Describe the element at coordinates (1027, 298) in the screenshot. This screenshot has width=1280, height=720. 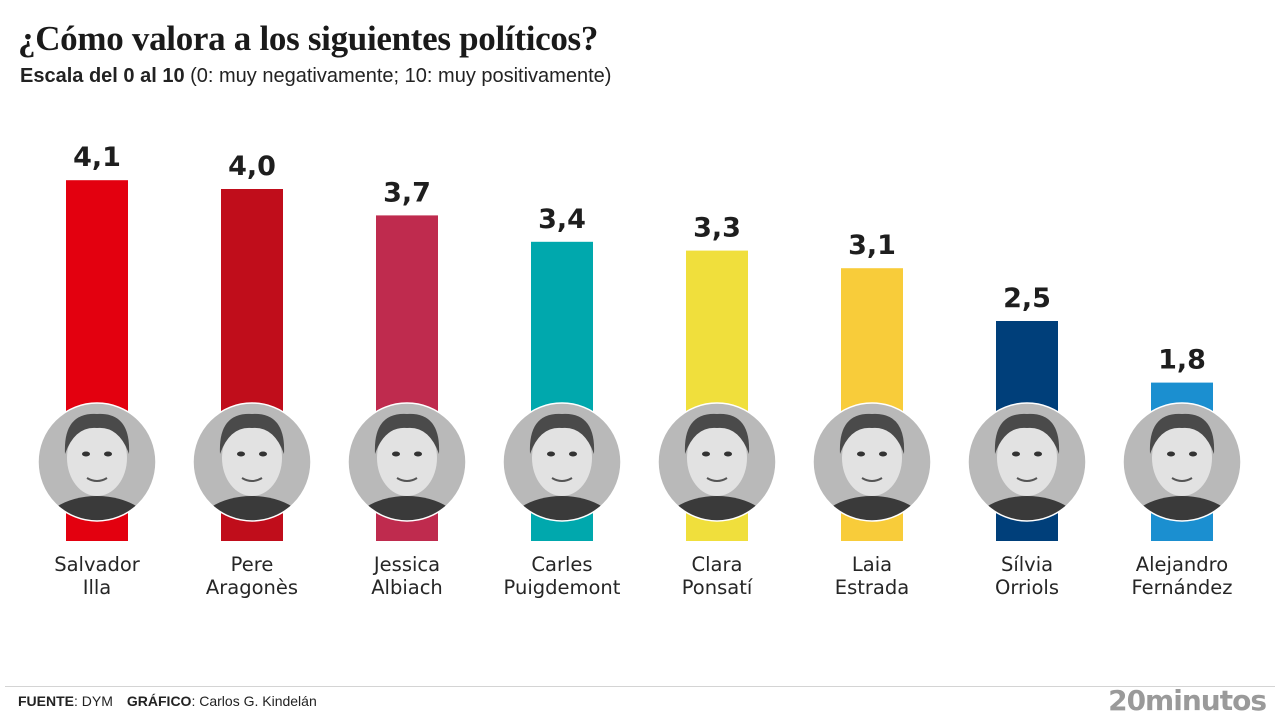
I see `bar-value-label: 2,5` at that location.